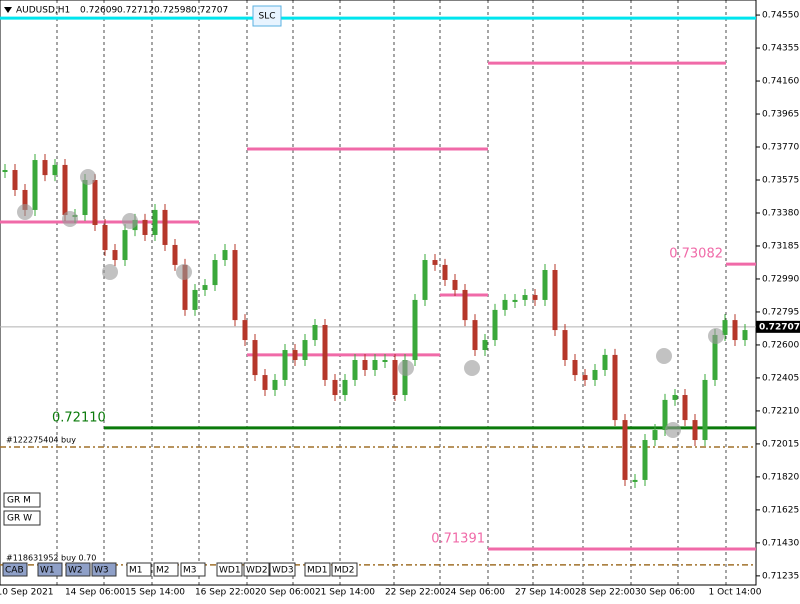  Describe the element at coordinates (285, 593) in the screenshot. I see `x-tick-label: 20 Sep 06:00` at that location.